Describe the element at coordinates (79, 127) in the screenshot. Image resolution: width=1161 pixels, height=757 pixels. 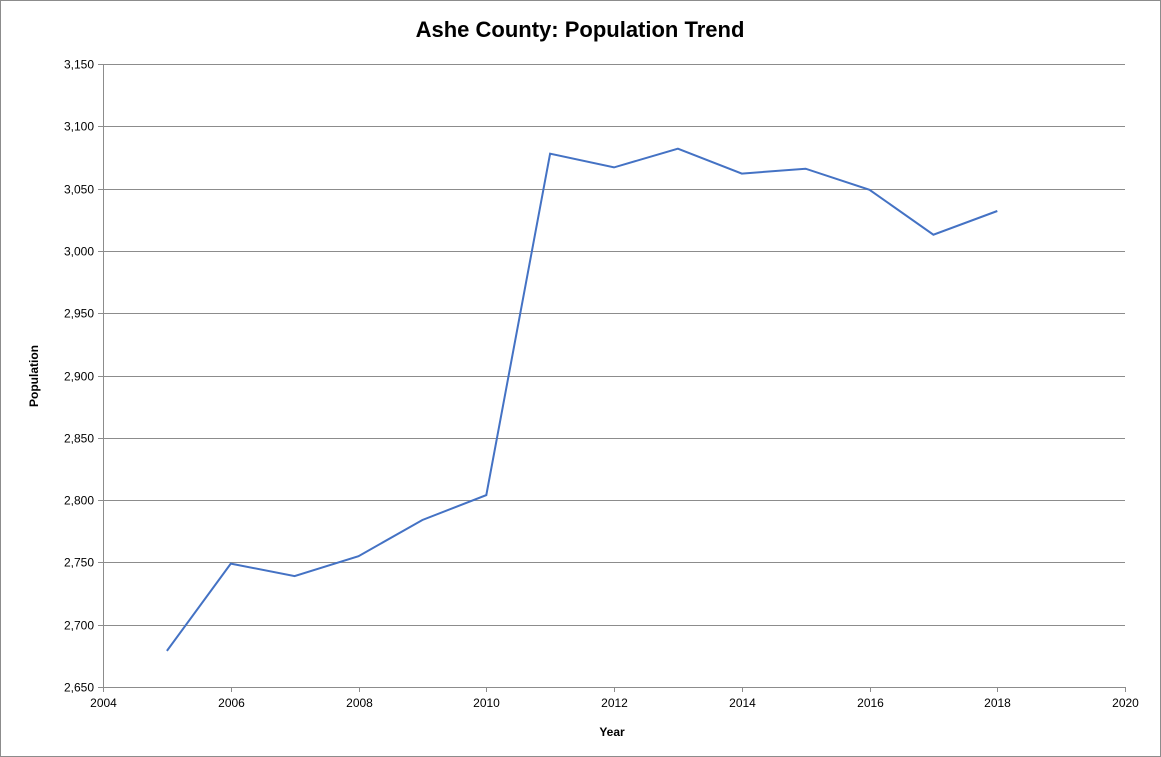
I see `y-tick-label: 3,100` at that location.